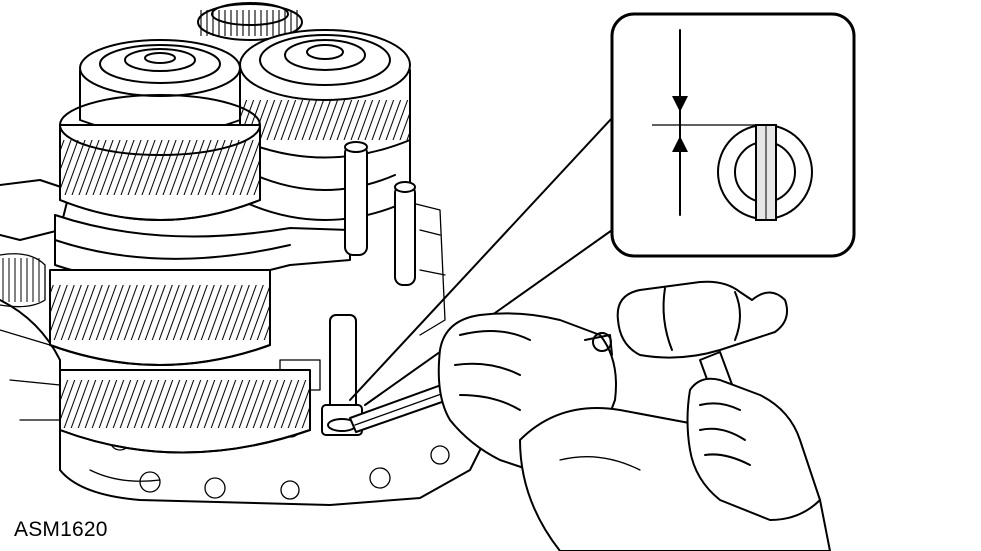 Image resolution: width=981 pixels, height=551 pixels. Describe the element at coordinates (61, 529) in the screenshot. I see `figure-caption: ASM1620` at that location.